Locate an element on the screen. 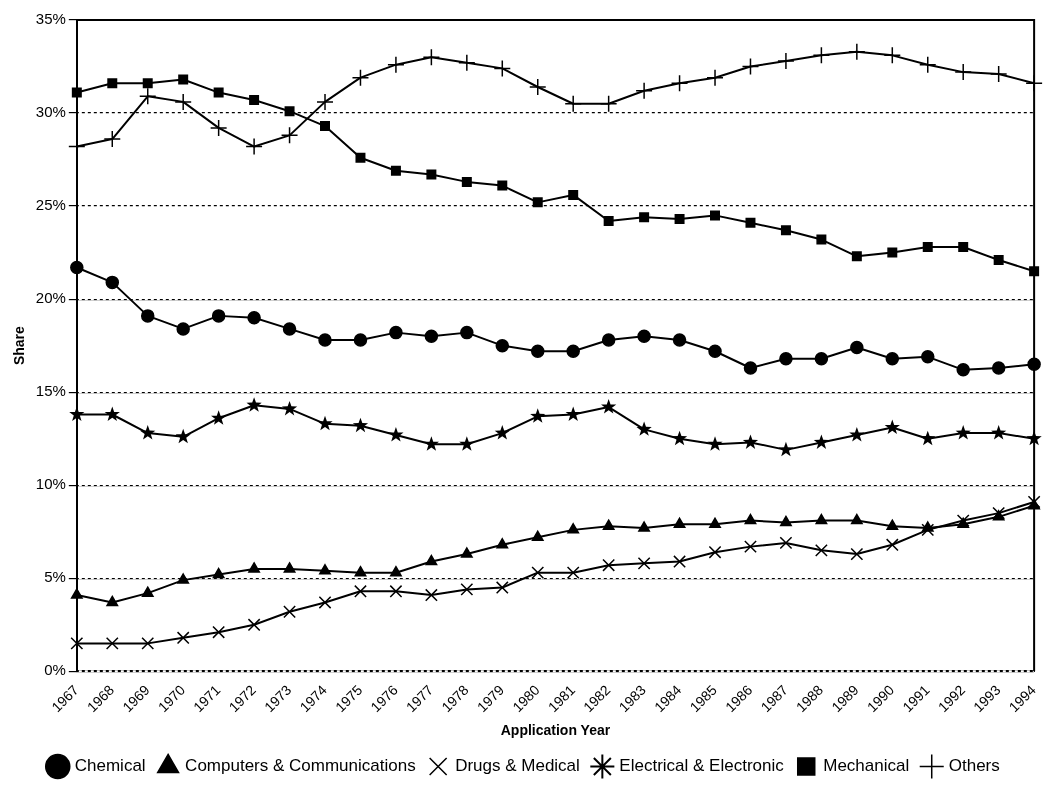 The image size is (1057, 793). y-tick-label: 0% is located at coordinates (55, 670).